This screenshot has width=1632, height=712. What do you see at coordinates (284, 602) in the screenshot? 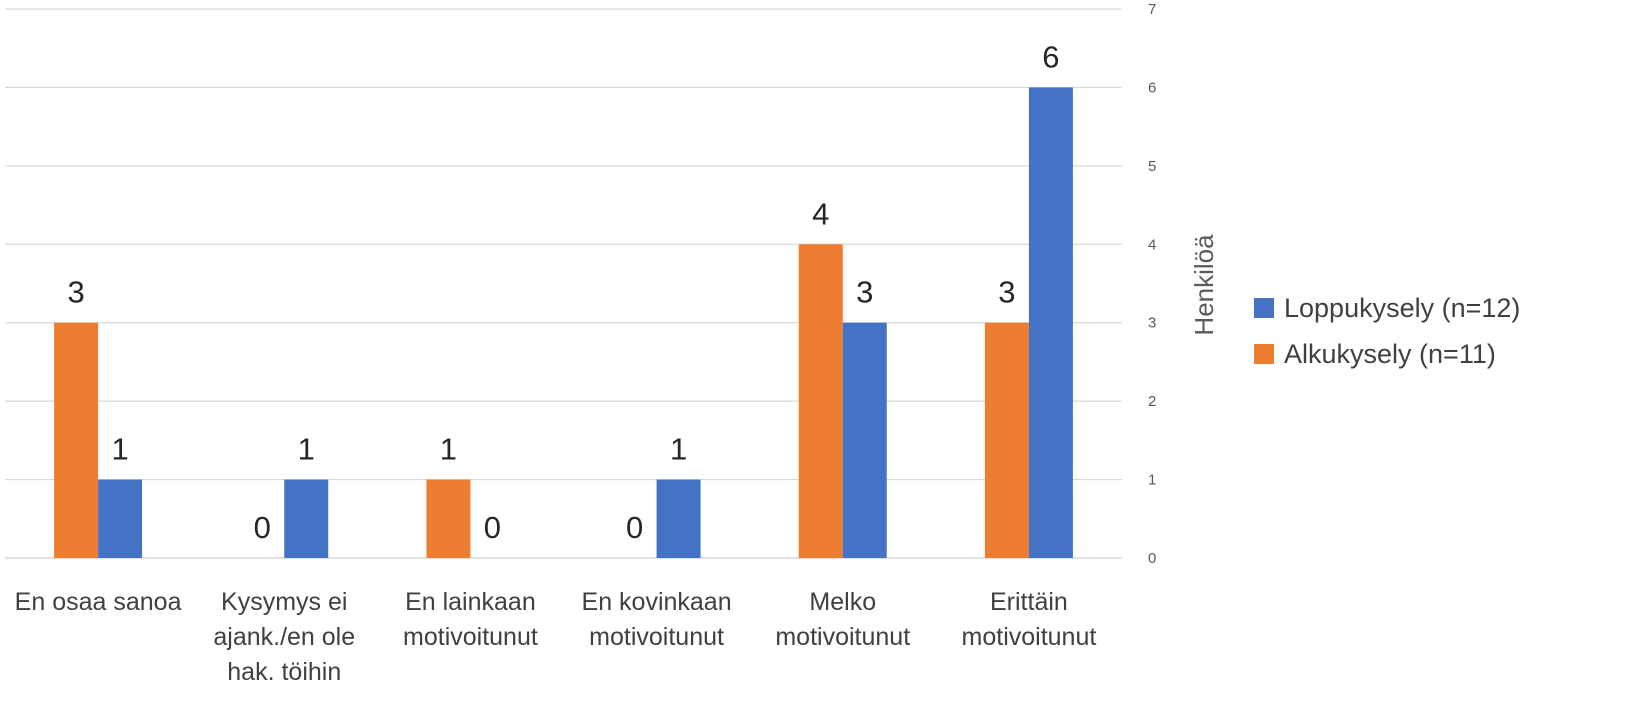
I see `x-tick-label: Kysymys ei` at bounding box center [284, 602].